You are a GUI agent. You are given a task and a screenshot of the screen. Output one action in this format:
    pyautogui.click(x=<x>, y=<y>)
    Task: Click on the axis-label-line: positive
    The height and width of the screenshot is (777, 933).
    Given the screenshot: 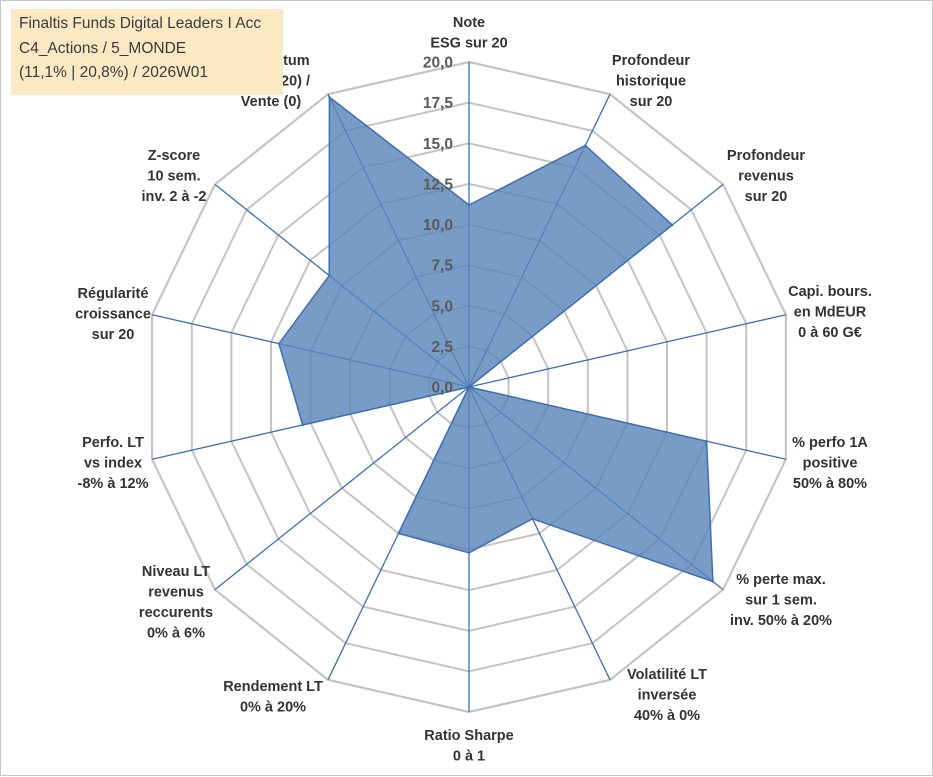 What is the action you would take?
    pyautogui.click(x=830, y=464)
    